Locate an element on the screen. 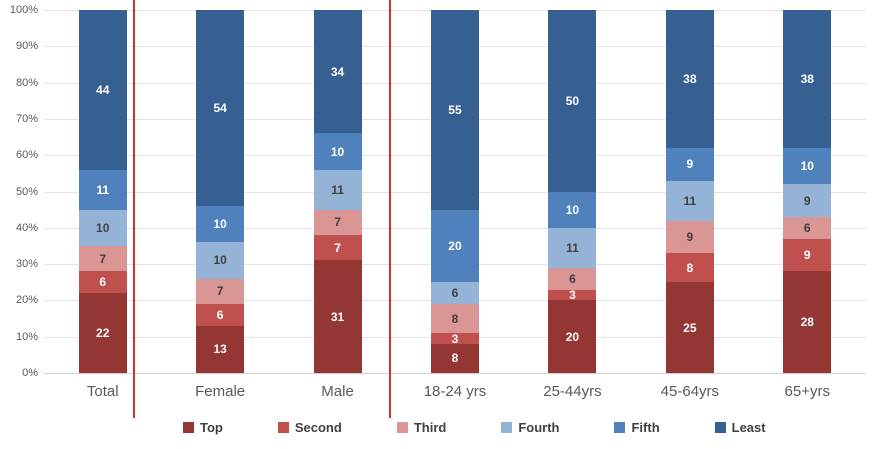  y-tick-label: 80% is located at coordinates (26, 82).